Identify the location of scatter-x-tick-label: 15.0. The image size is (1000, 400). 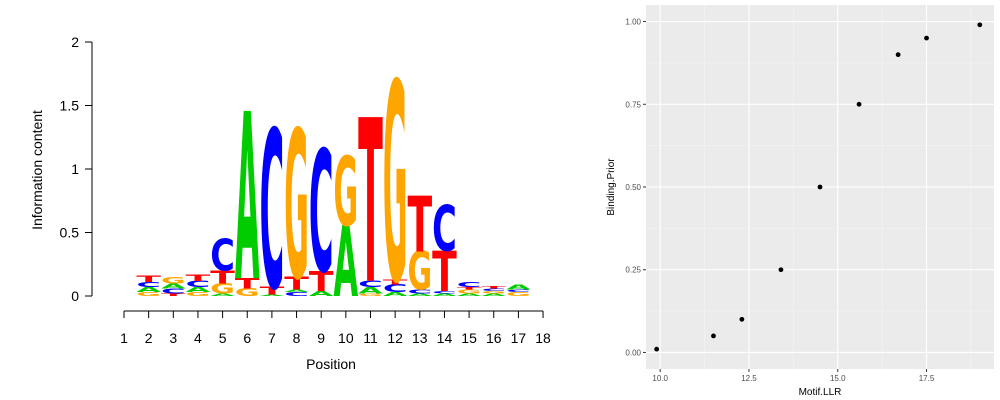
(838, 378).